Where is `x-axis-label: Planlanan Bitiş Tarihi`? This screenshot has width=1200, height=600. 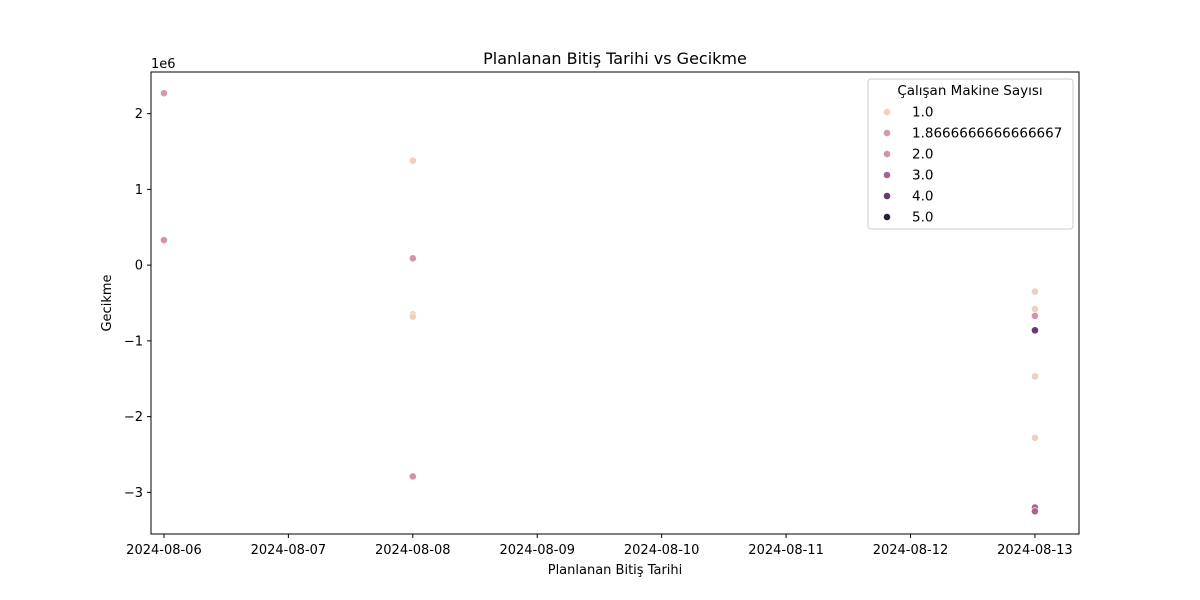
x-axis-label: Planlanan Bitiş Tarihi is located at coordinates (615, 570).